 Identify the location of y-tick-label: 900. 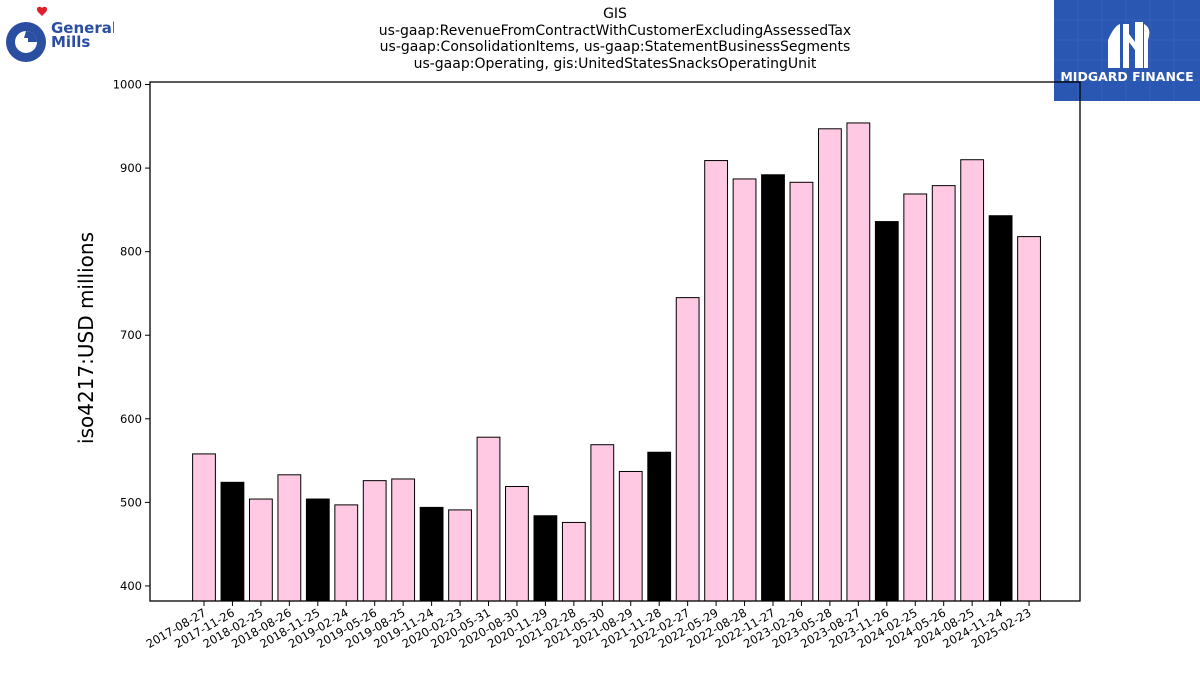
(131, 168).